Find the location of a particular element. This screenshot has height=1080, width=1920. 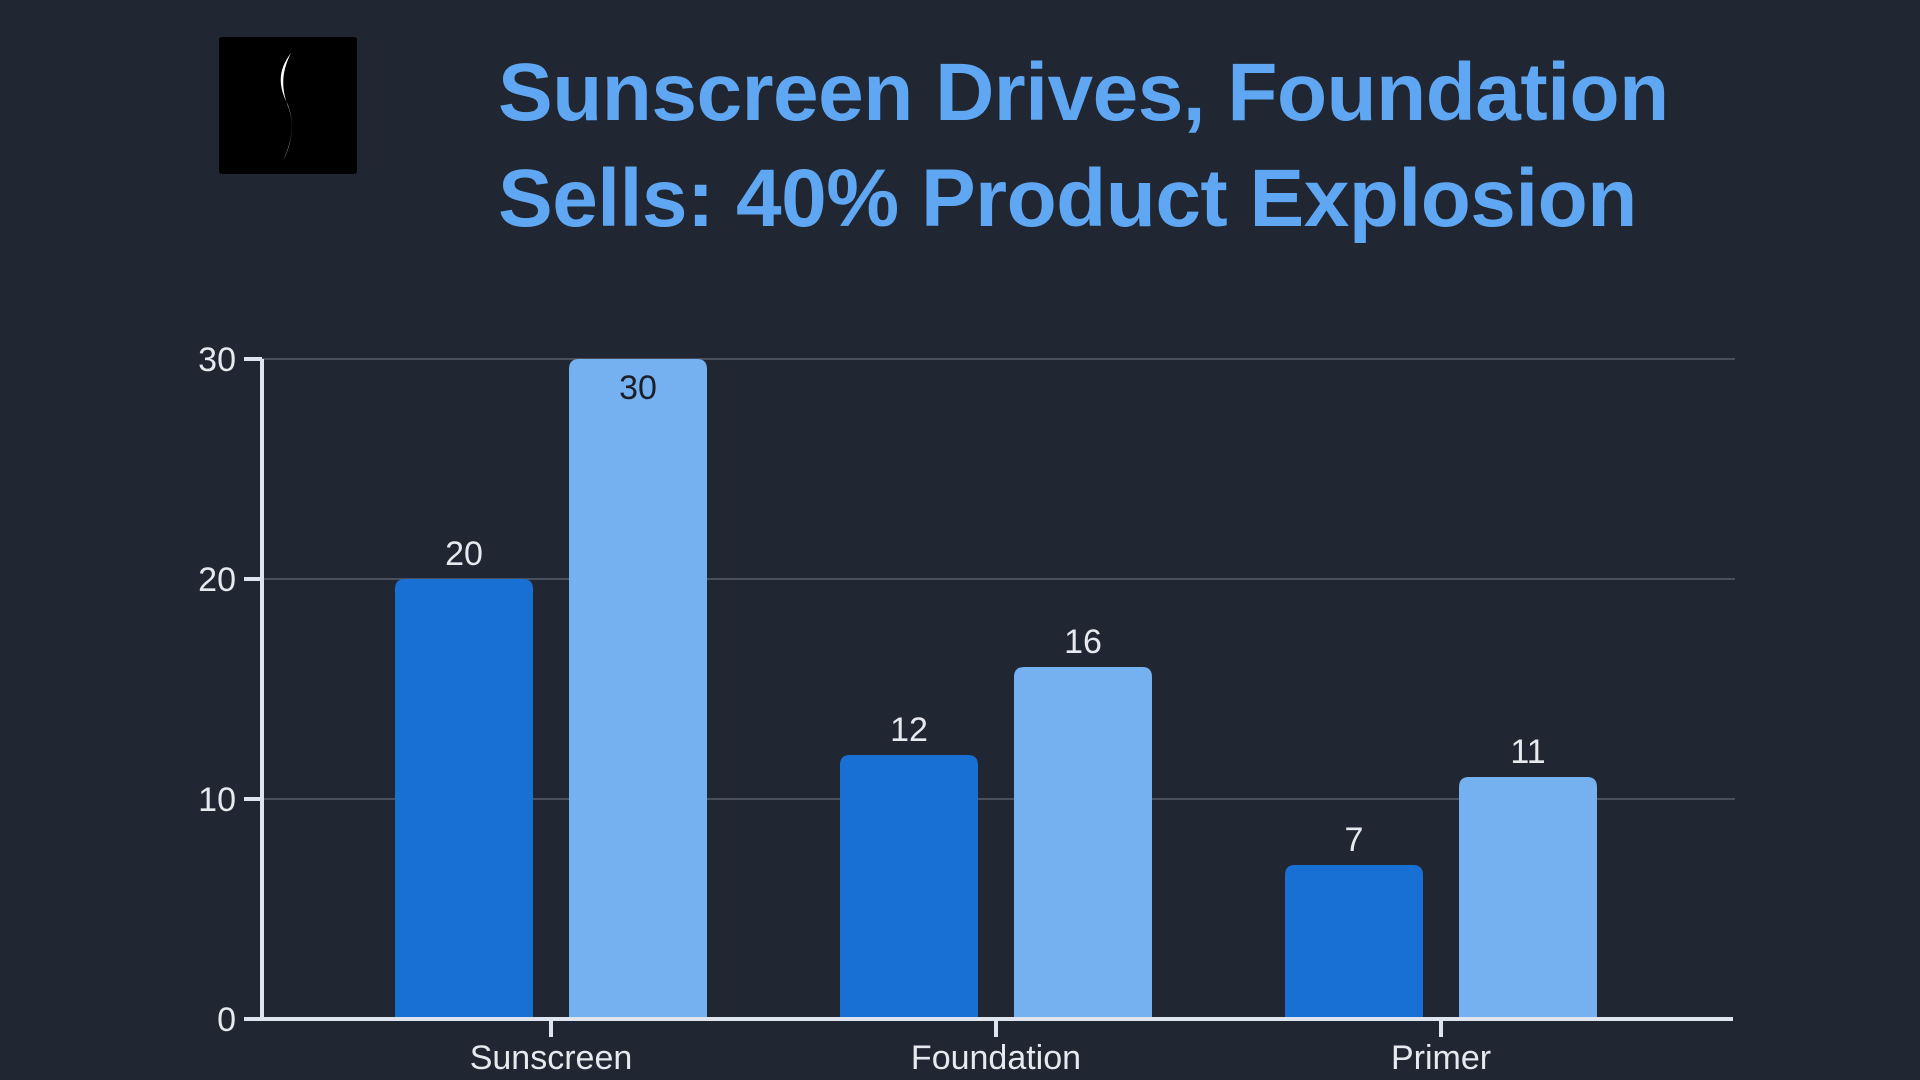

x-tick-label-primer: Primer is located at coordinates (1441, 1058).